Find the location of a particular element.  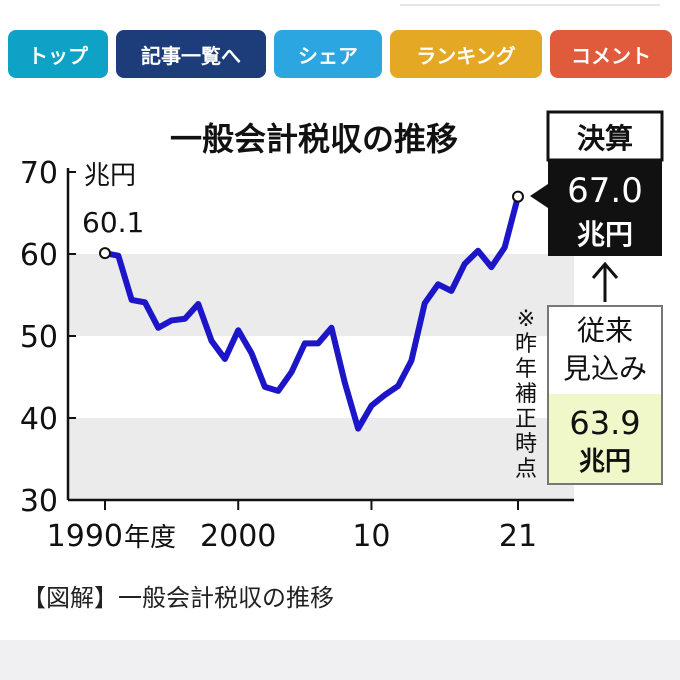

final-title: 決算 is located at coordinates (605, 138).